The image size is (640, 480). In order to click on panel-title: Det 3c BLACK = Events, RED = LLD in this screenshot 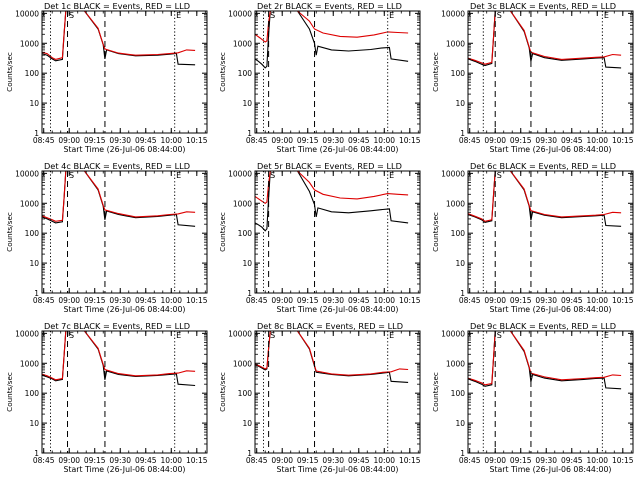, I will do `click(543, 6)`.